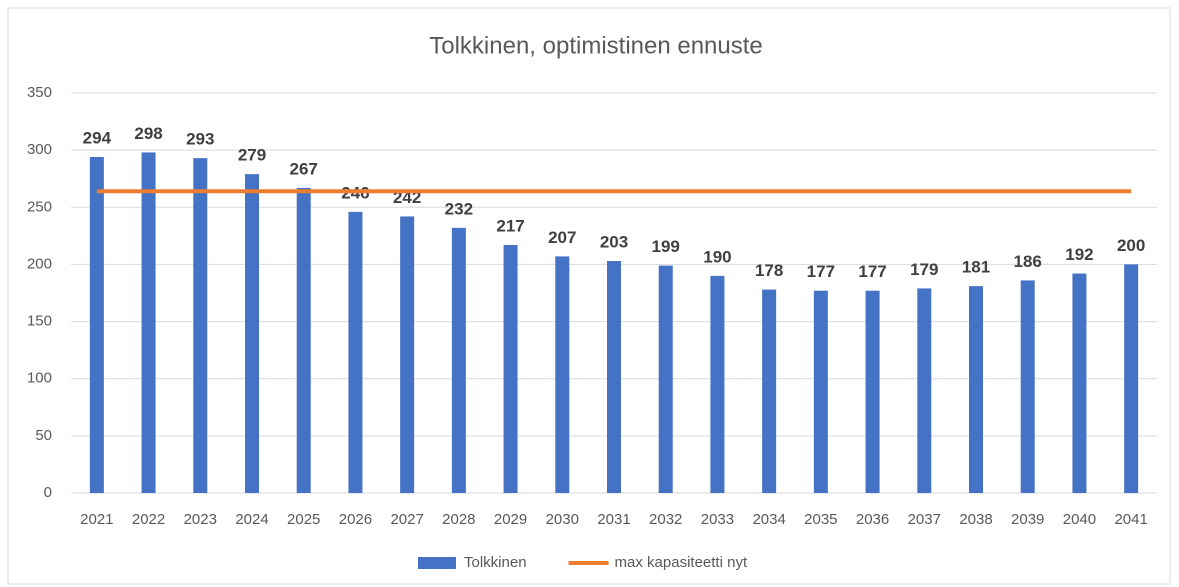 The image size is (1179, 587). What do you see at coordinates (148, 133) in the screenshot?
I see `data-label: 298` at bounding box center [148, 133].